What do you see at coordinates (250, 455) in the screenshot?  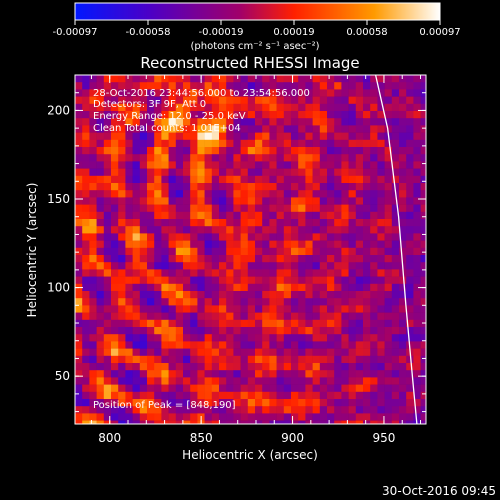 I see `x-axis-label: Heliocentric X (arcsec)` at bounding box center [250, 455].